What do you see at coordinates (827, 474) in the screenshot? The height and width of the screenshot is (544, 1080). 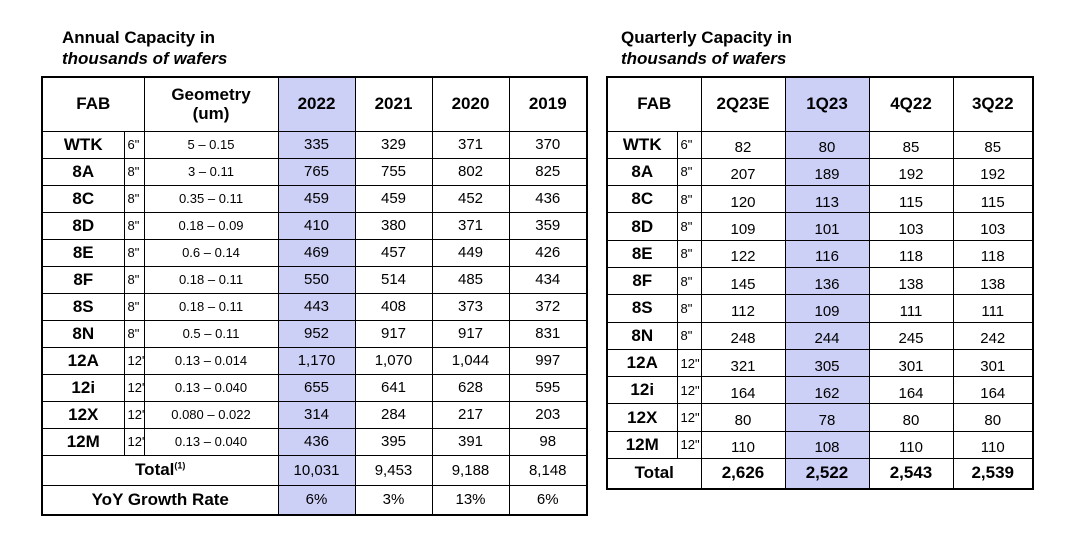 I see `quarterly-total-value: 2,522` at bounding box center [827, 474].